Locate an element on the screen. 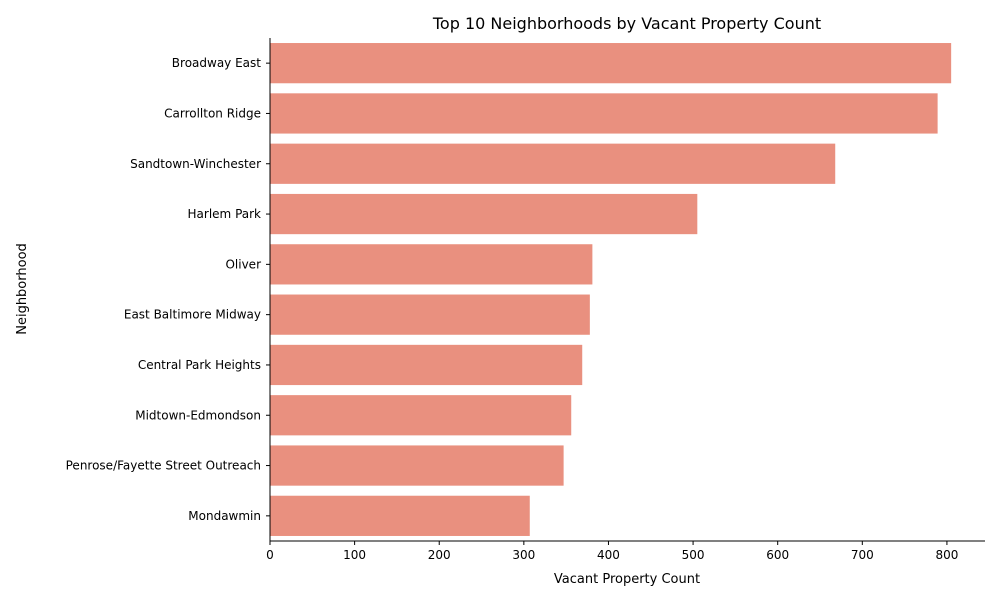  y-tick-label: Central Park Heights is located at coordinates (199, 365).